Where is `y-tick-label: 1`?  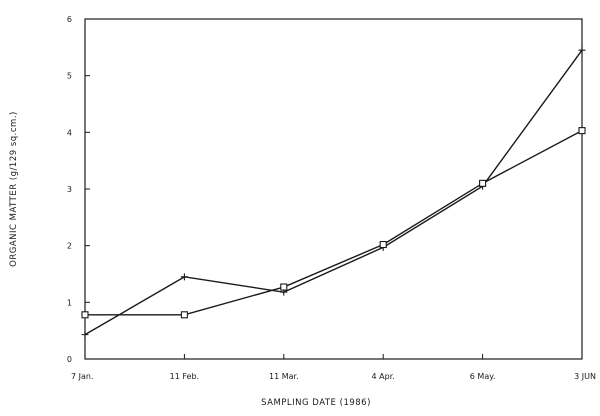
y-tick-label: 1 is located at coordinates (69, 302).